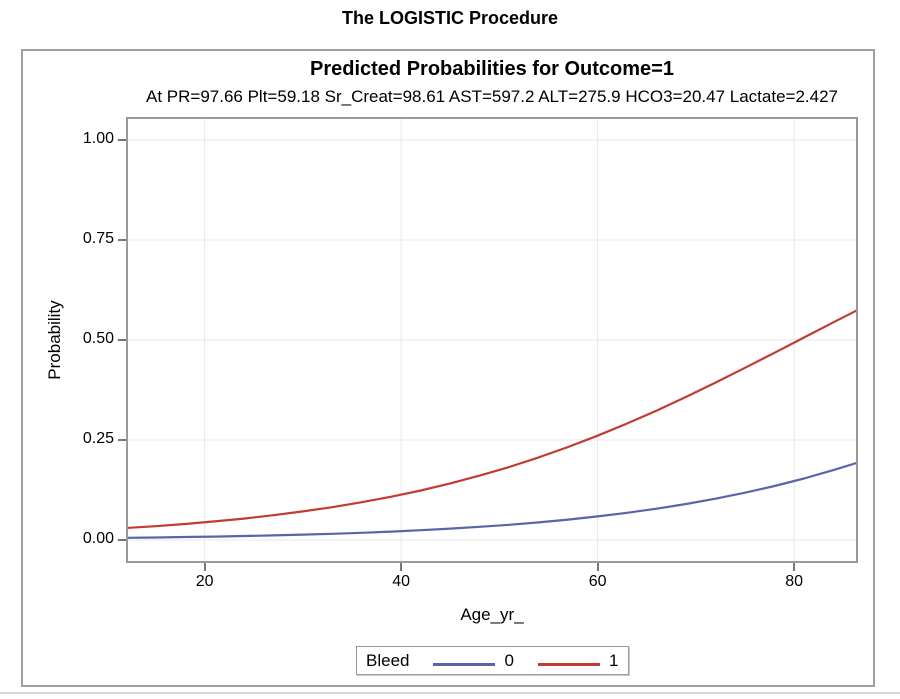  I want to click on procedure-title: The LOGISTIC Procedure, so click(450, 18).